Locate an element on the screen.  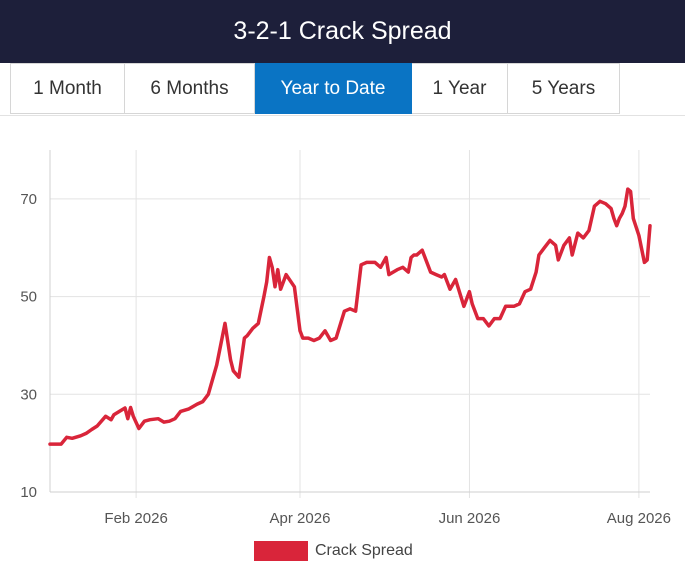
tab-5-years: 5 Years is located at coordinates (564, 88).